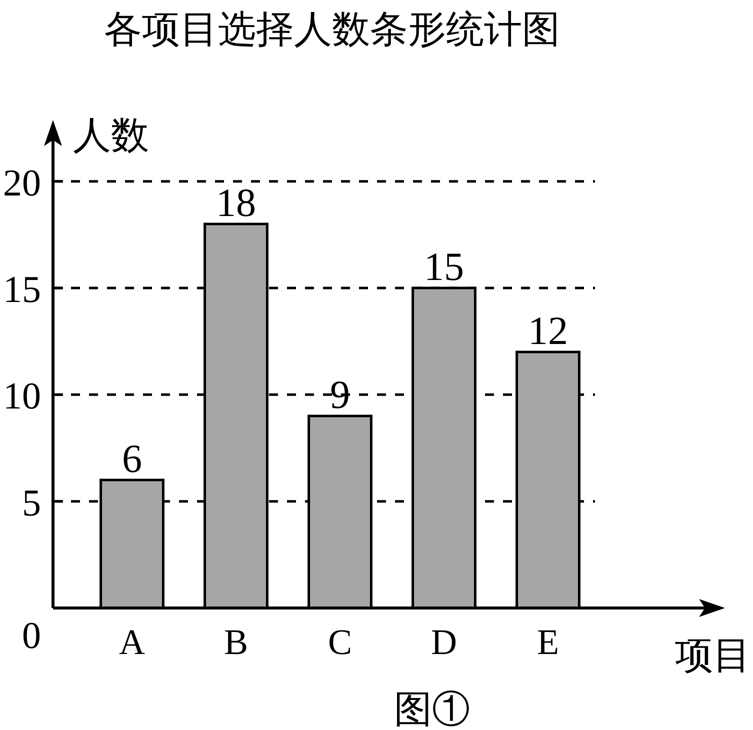 Image resolution: width=753 pixels, height=730 pixels. What do you see at coordinates (432, 709) in the screenshot?
I see `annotation: 图①` at bounding box center [432, 709].